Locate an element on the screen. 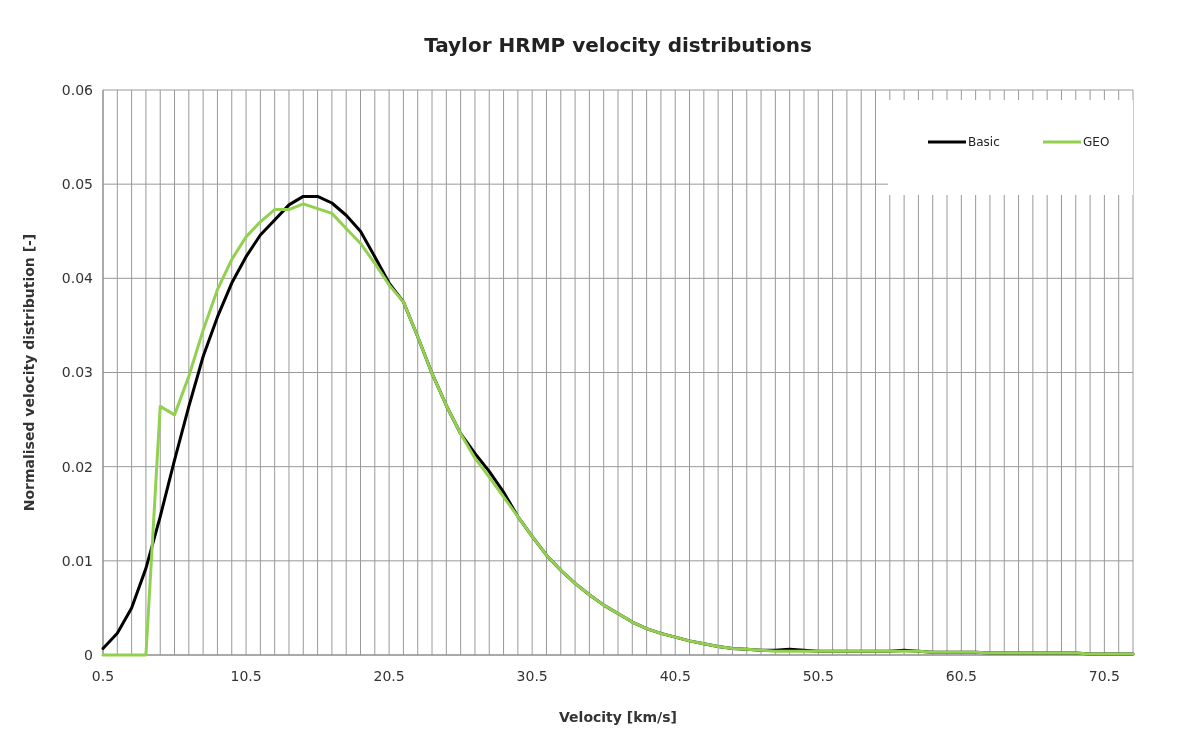 The image size is (1194, 748). x-tick-label: 40.5 is located at coordinates (675, 676).